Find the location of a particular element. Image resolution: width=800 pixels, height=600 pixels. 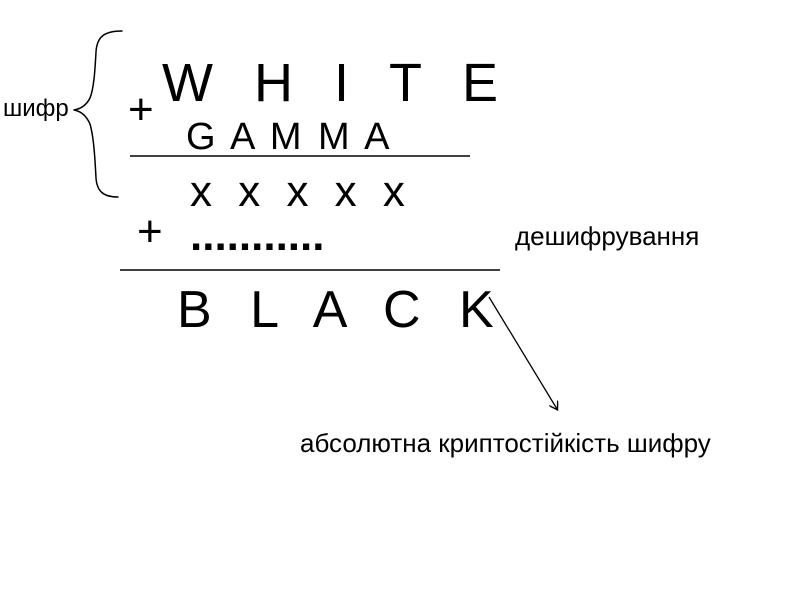

decryption-label: дешифрування is located at coordinates (607, 236).